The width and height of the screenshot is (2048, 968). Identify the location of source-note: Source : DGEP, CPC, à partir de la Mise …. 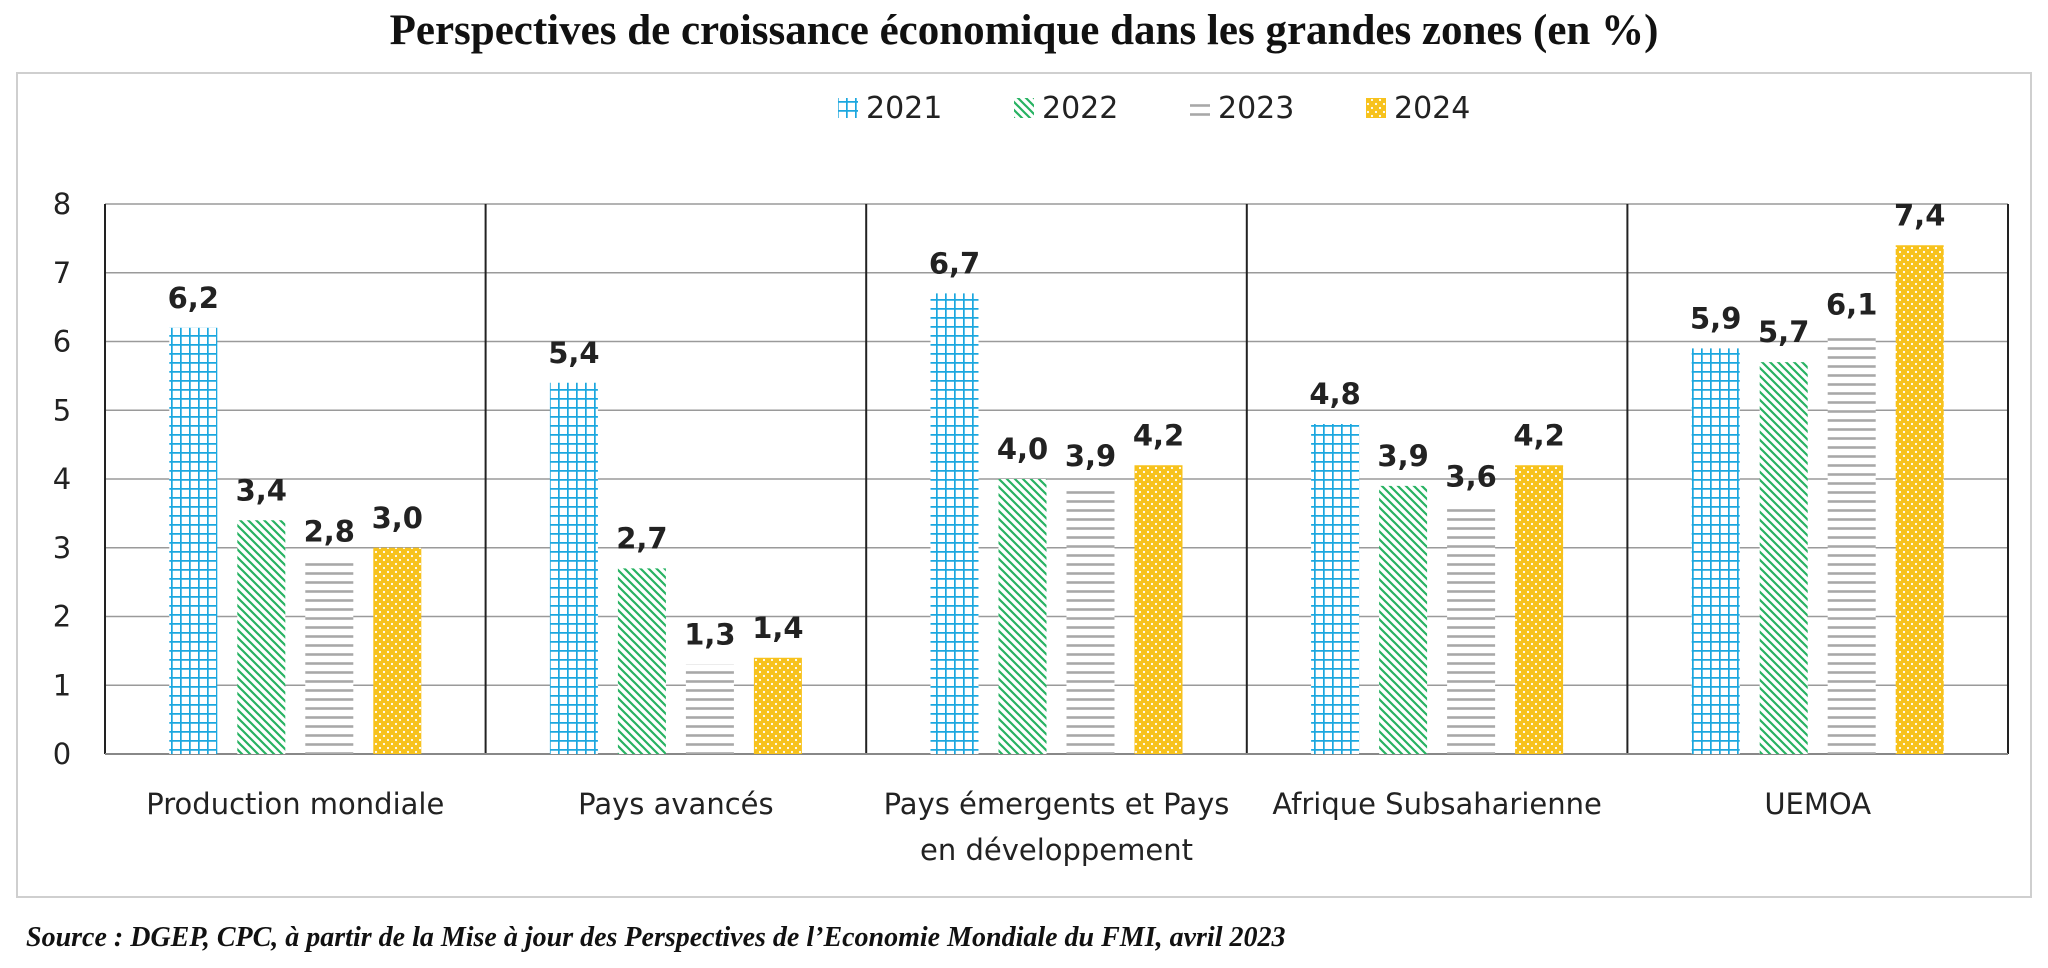
(656, 937).